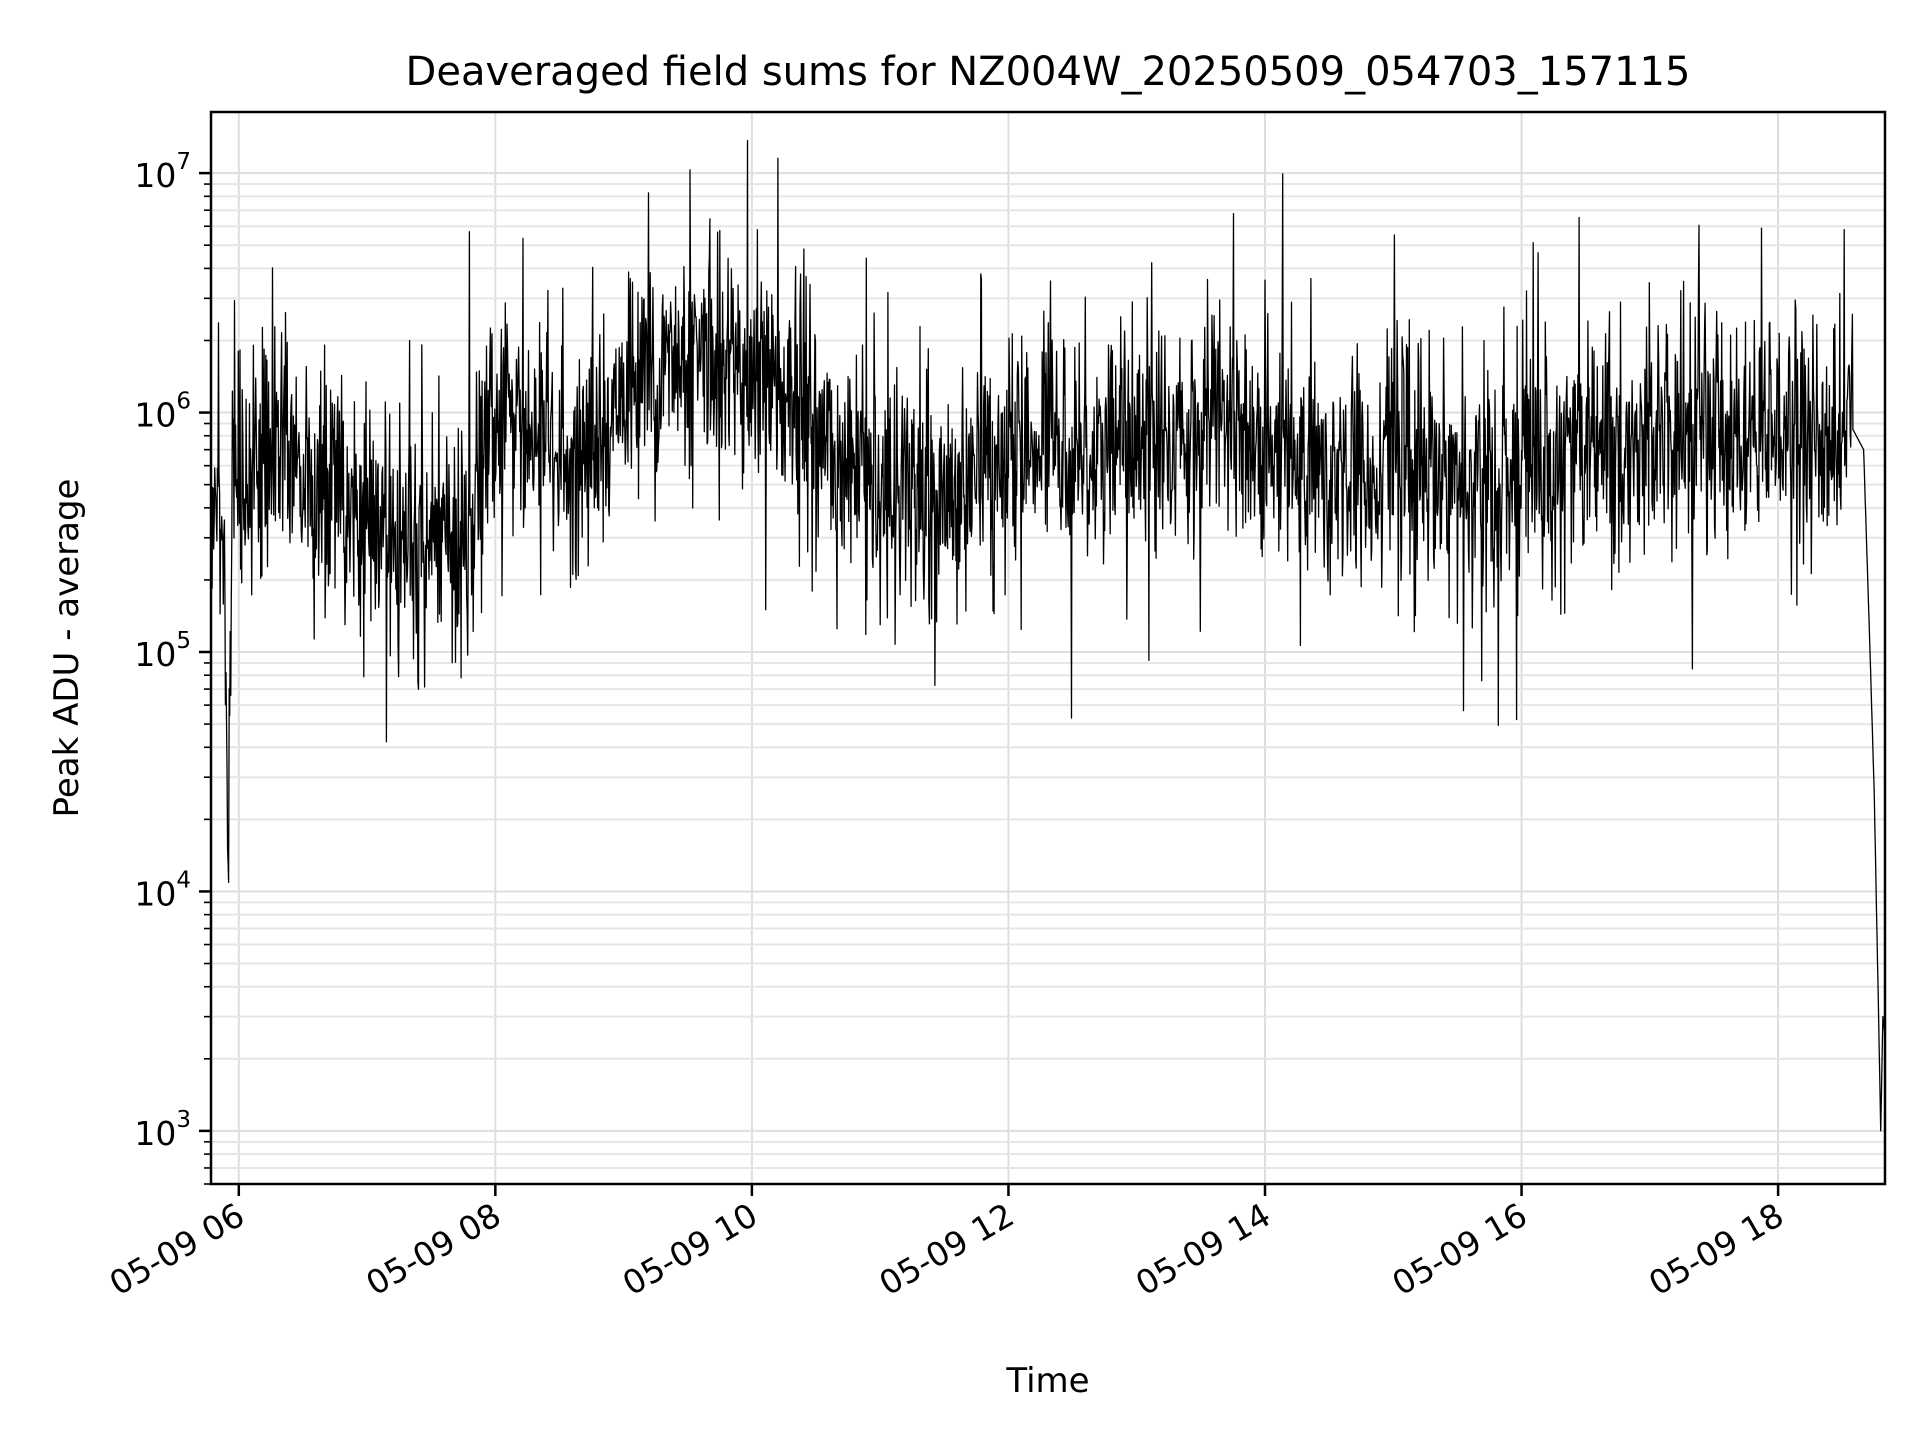  I want to click on y-tick-exponent: 6, so click(183, 402).